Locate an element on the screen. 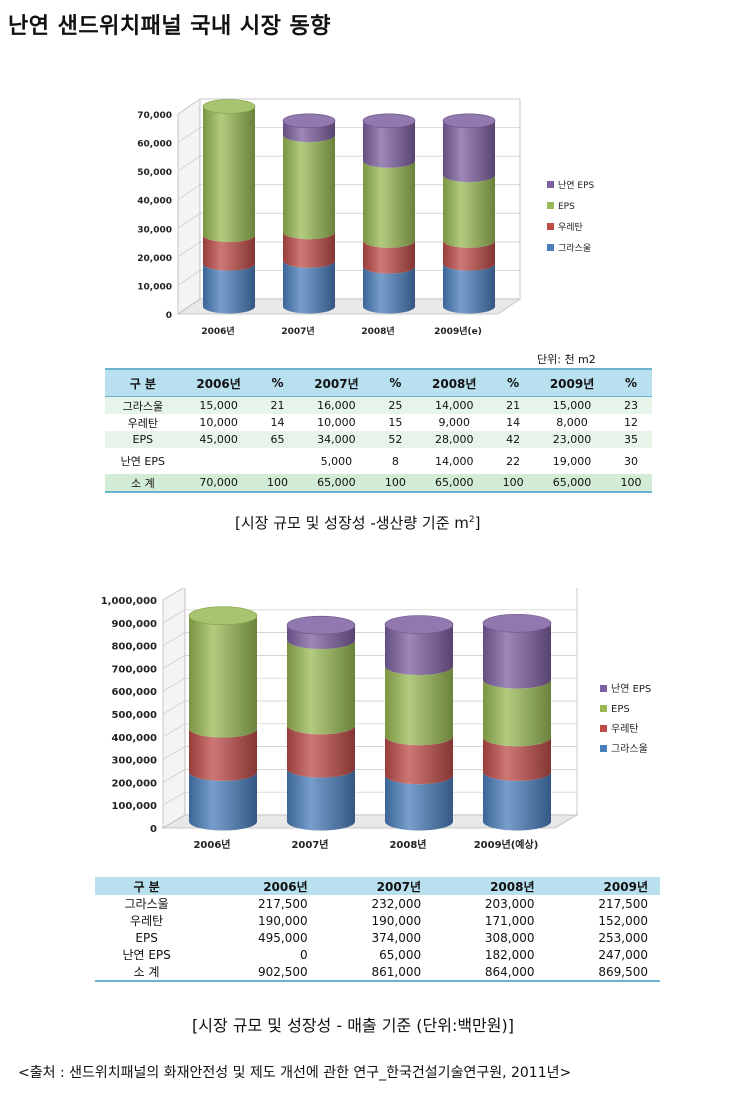 The image size is (745, 1093). y-tick-label: 70,000 is located at coordinates (154, 116).